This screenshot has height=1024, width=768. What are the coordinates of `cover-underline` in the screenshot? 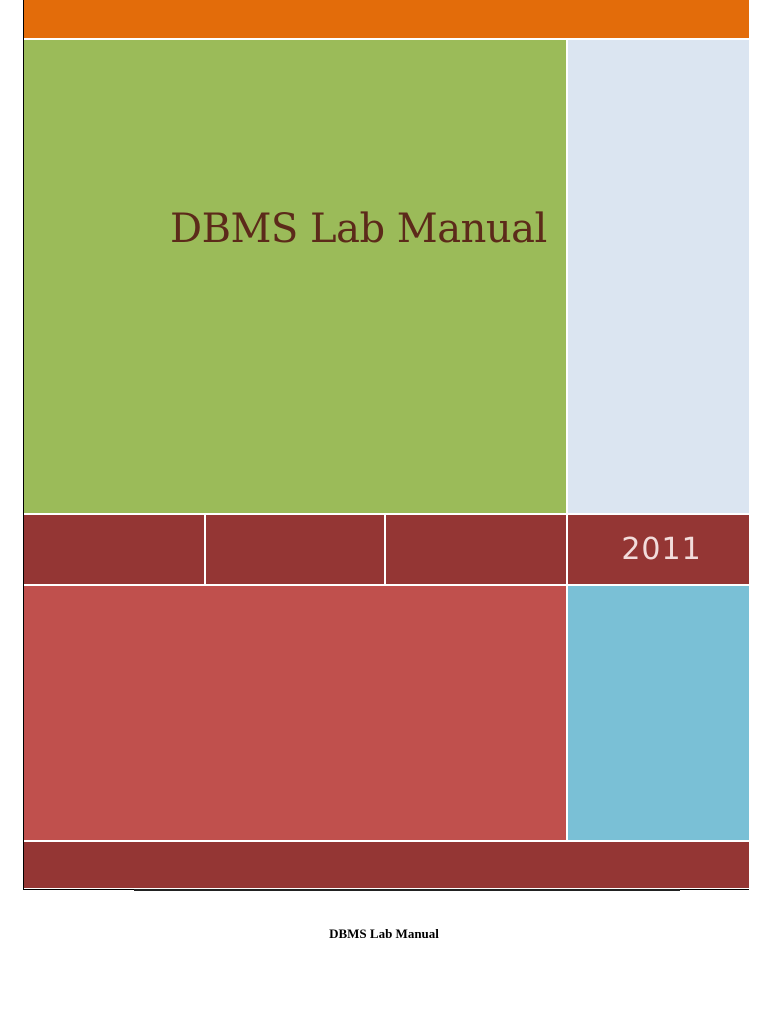 It's located at (407, 890).